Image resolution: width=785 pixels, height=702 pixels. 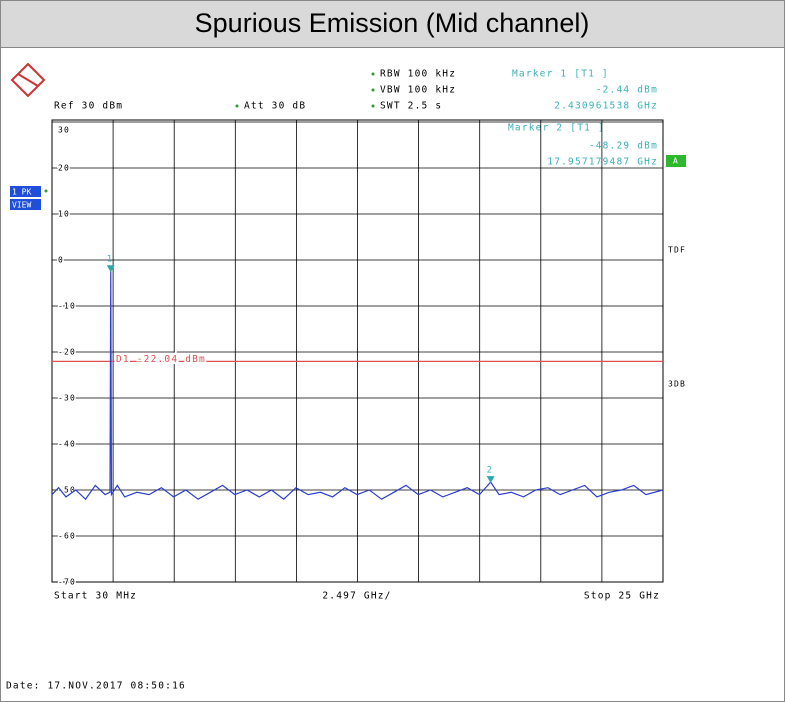 What do you see at coordinates (418, 74) in the screenshot?
I see `rbw: RBW 100 kHz` at bounding box center [418, 74].